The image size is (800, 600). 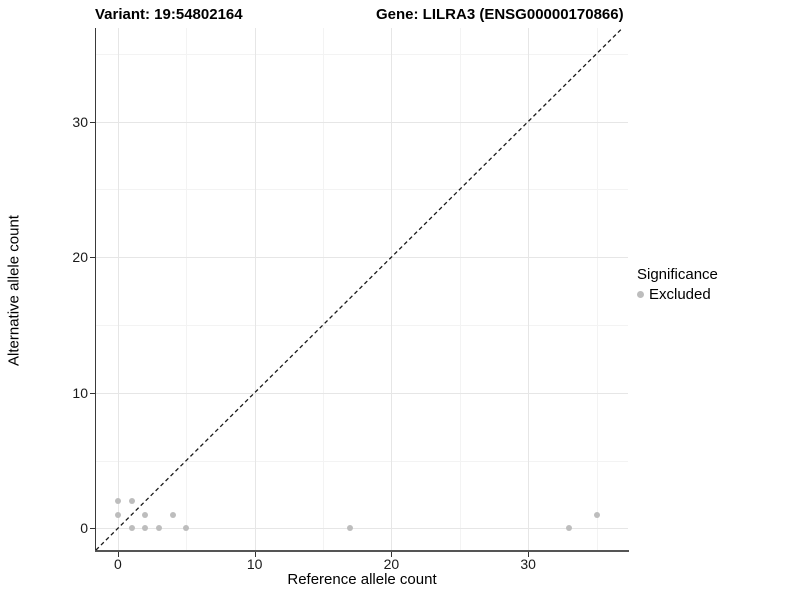 What do you see at coordinates (677, 284) in the screenshot?
I see `legend: Significance Excluded` at bounding box center [677, 284].